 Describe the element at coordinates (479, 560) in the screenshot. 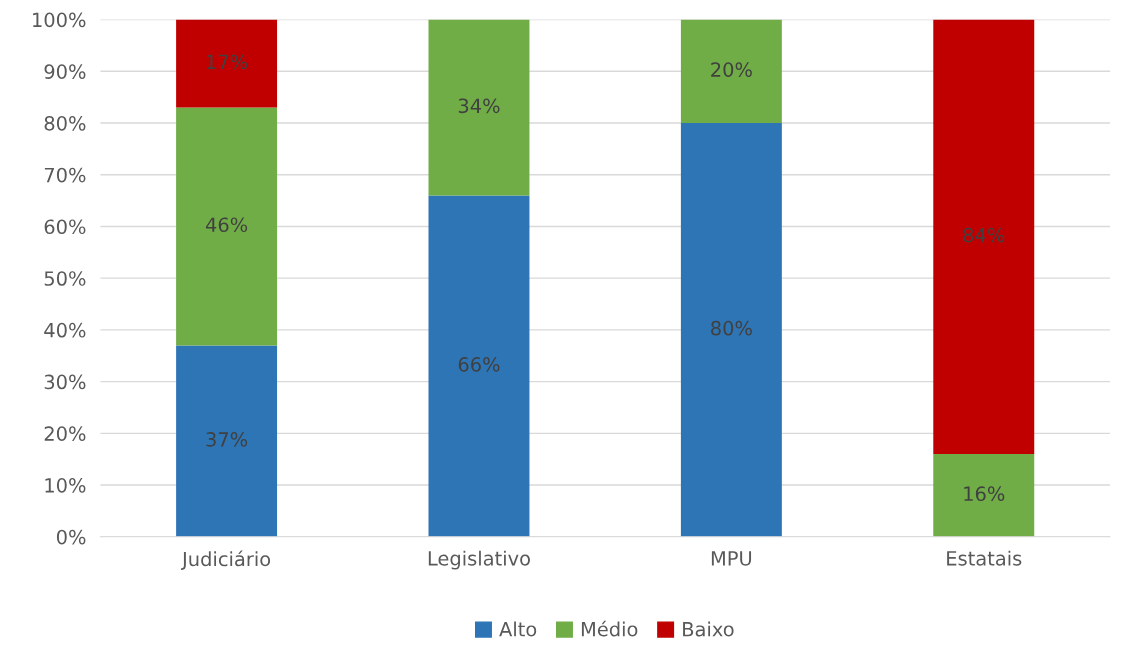

I see `x-tick-label: Legislativo` at that location.